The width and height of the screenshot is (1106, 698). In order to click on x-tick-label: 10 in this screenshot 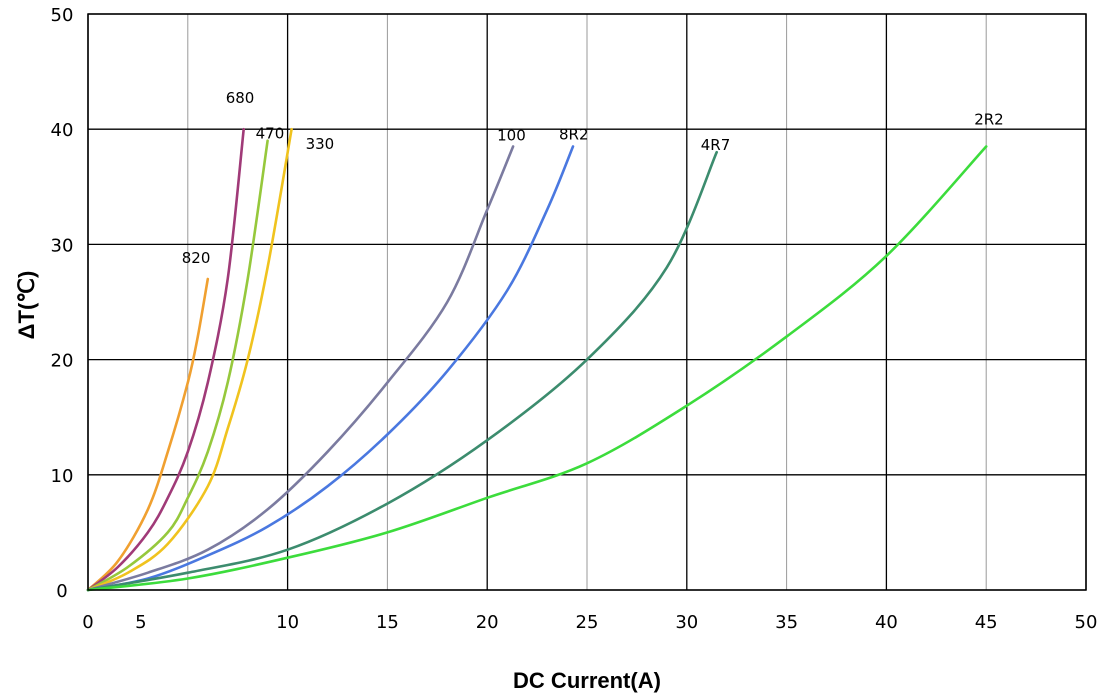, I will do `click(287, 622)`.